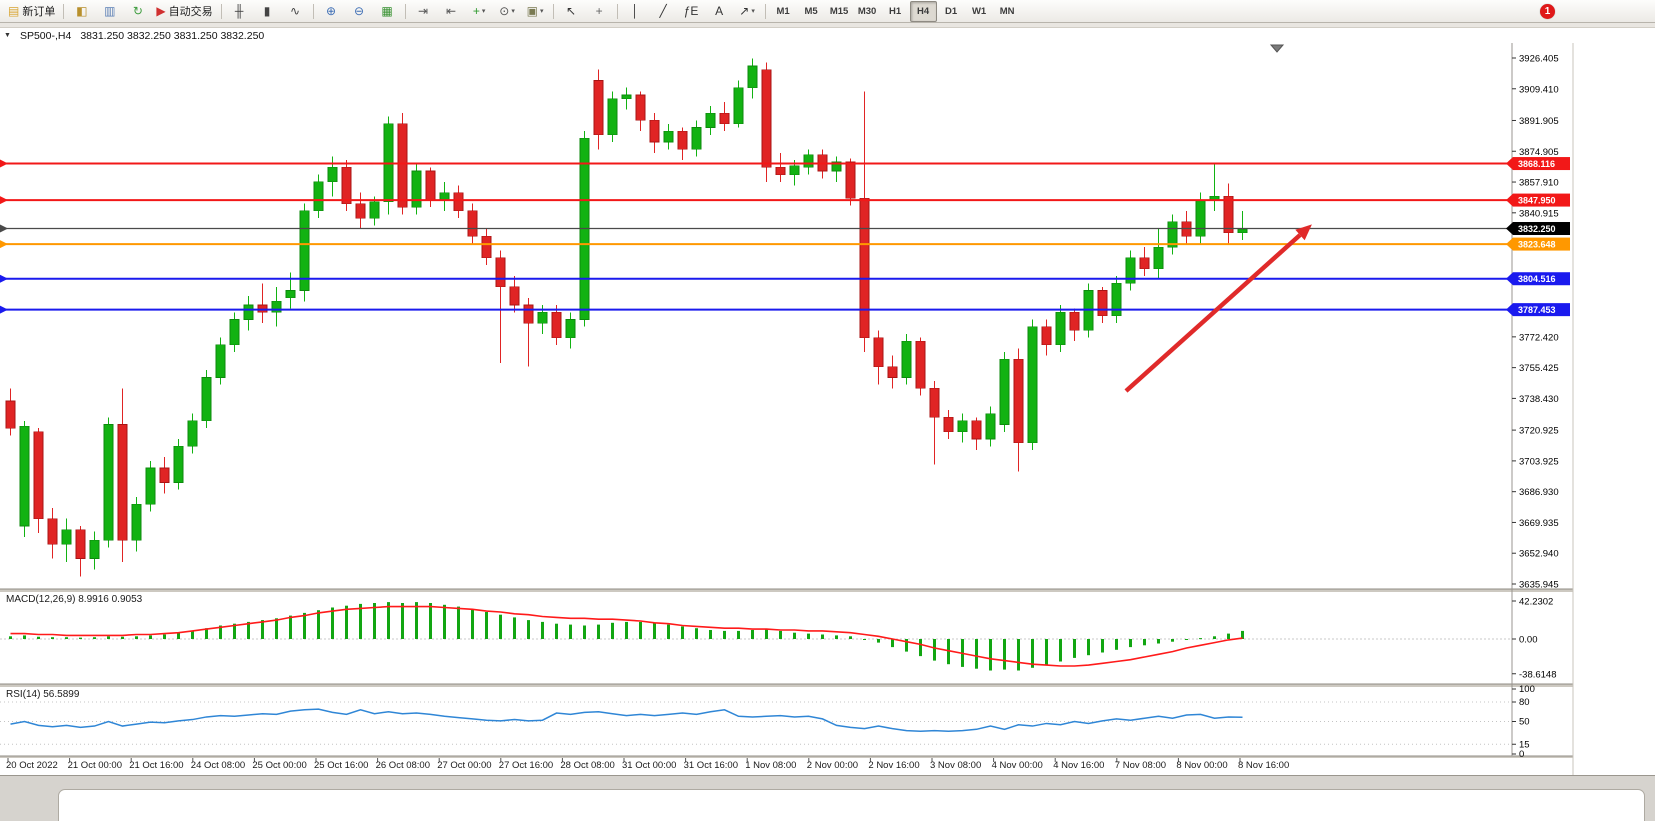 This screenshot has height=821, width=1655. I want to click on timeframe-mn-button: MN, so click(1007, 11).